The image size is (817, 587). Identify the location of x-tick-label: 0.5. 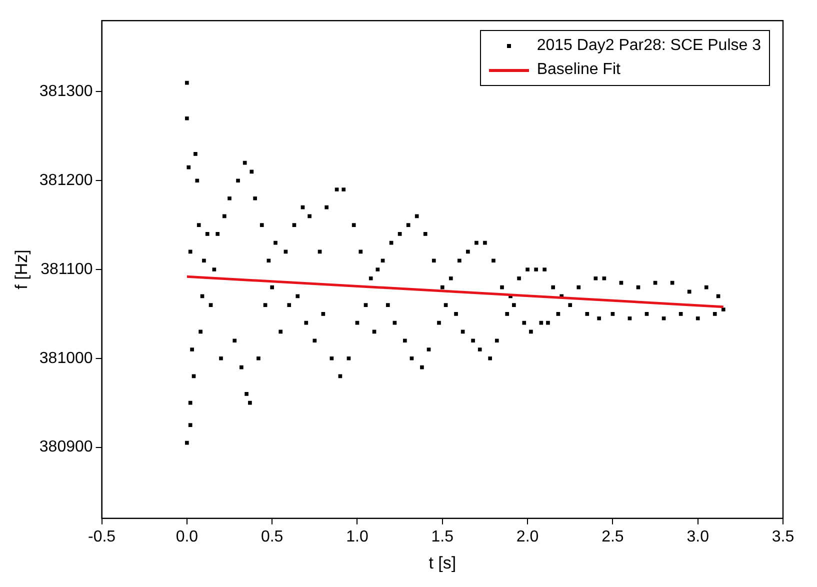
(272, 537).